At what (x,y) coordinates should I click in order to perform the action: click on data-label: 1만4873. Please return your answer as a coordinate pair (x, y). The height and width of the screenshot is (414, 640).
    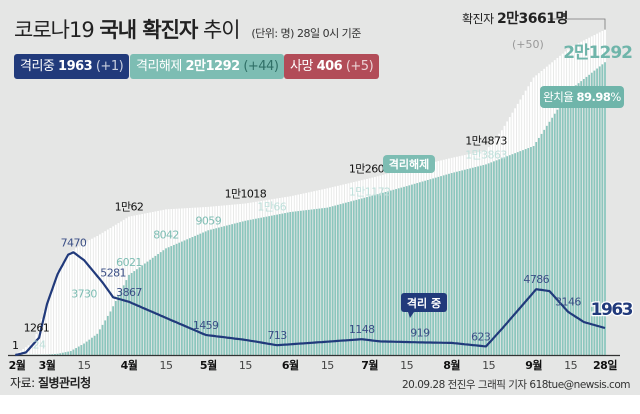
    Looking at the image, I should click on (486, 140).